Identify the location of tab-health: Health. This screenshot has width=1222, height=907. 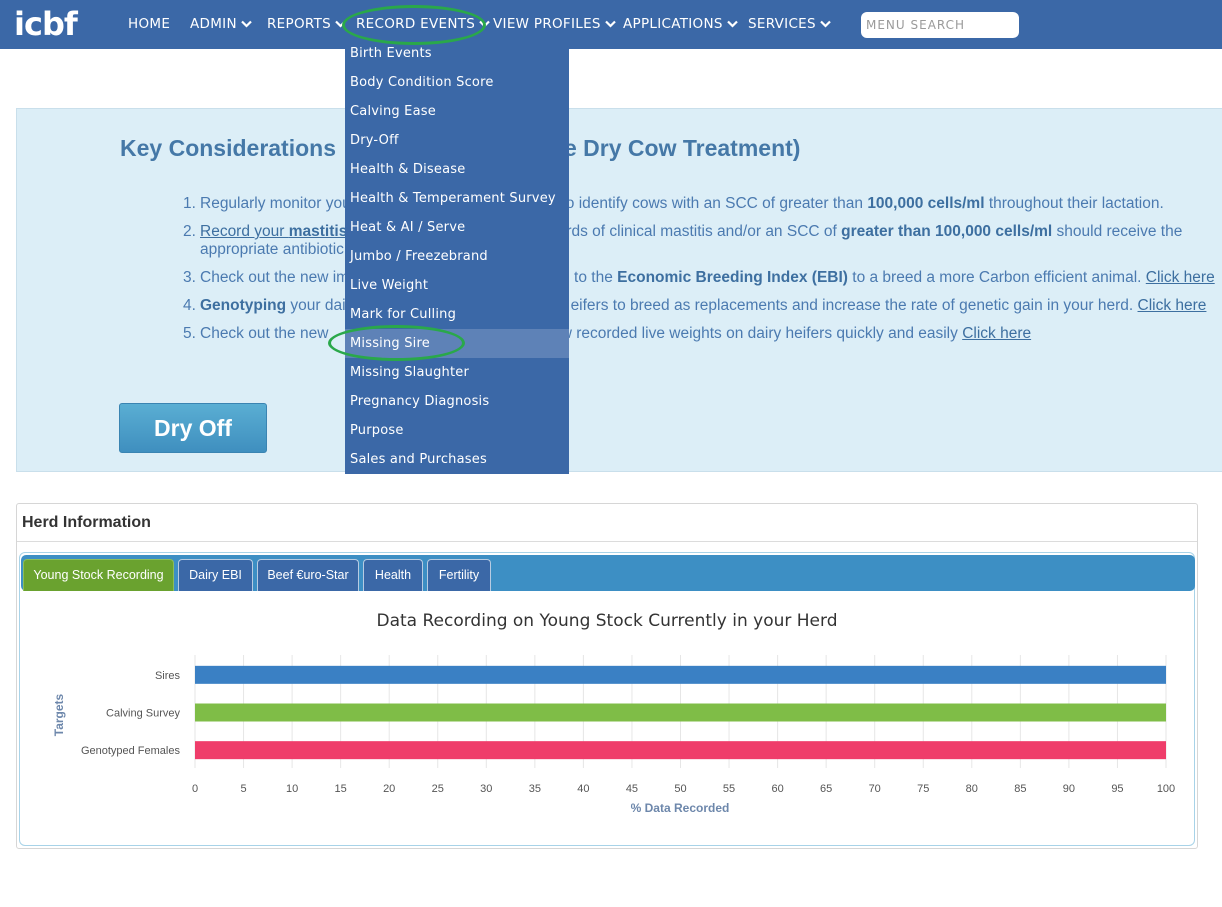
(393, 575).